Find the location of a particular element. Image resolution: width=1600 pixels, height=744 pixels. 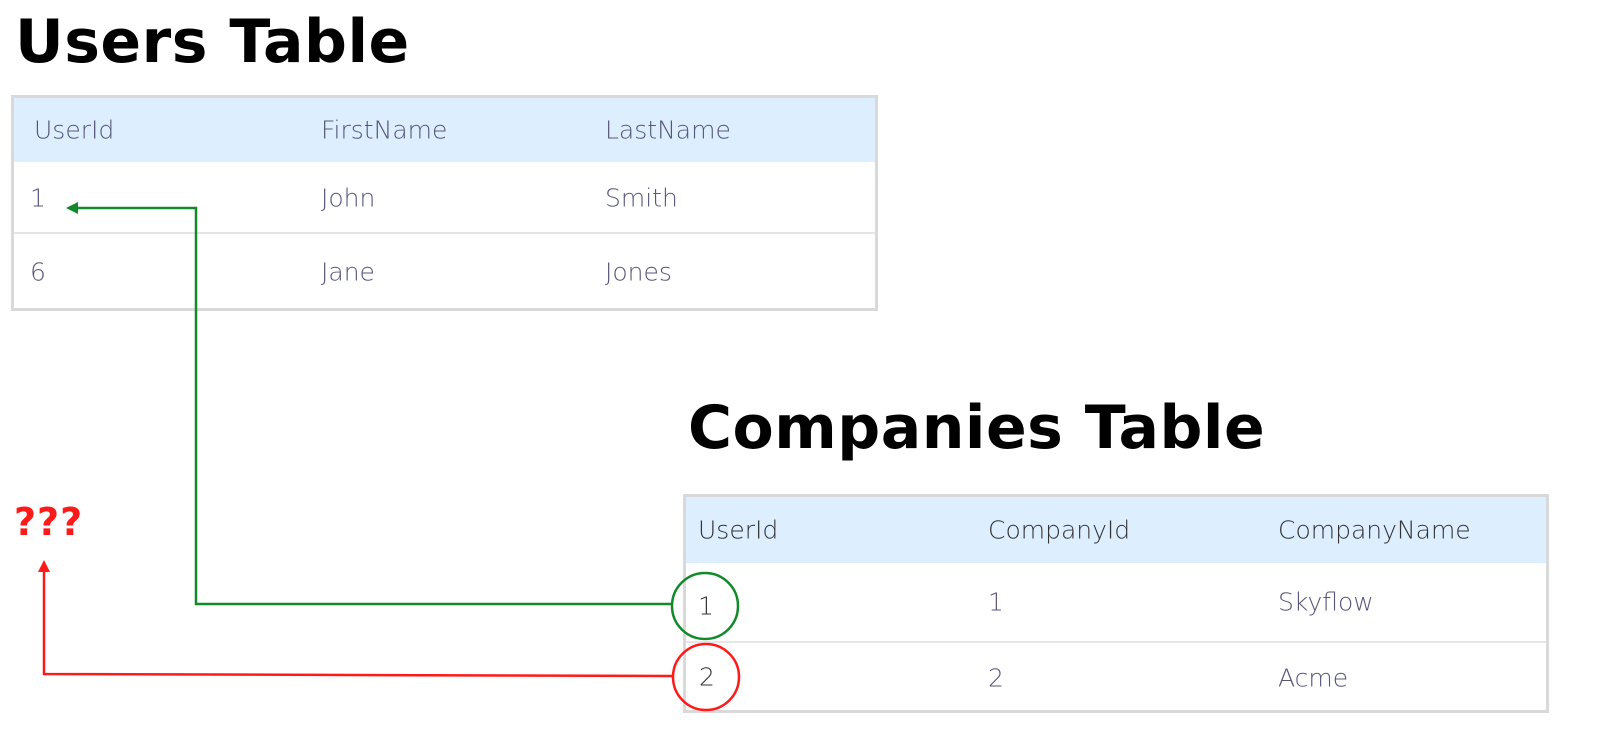

circled-userid: 2 is located at coordinates (707, 677).